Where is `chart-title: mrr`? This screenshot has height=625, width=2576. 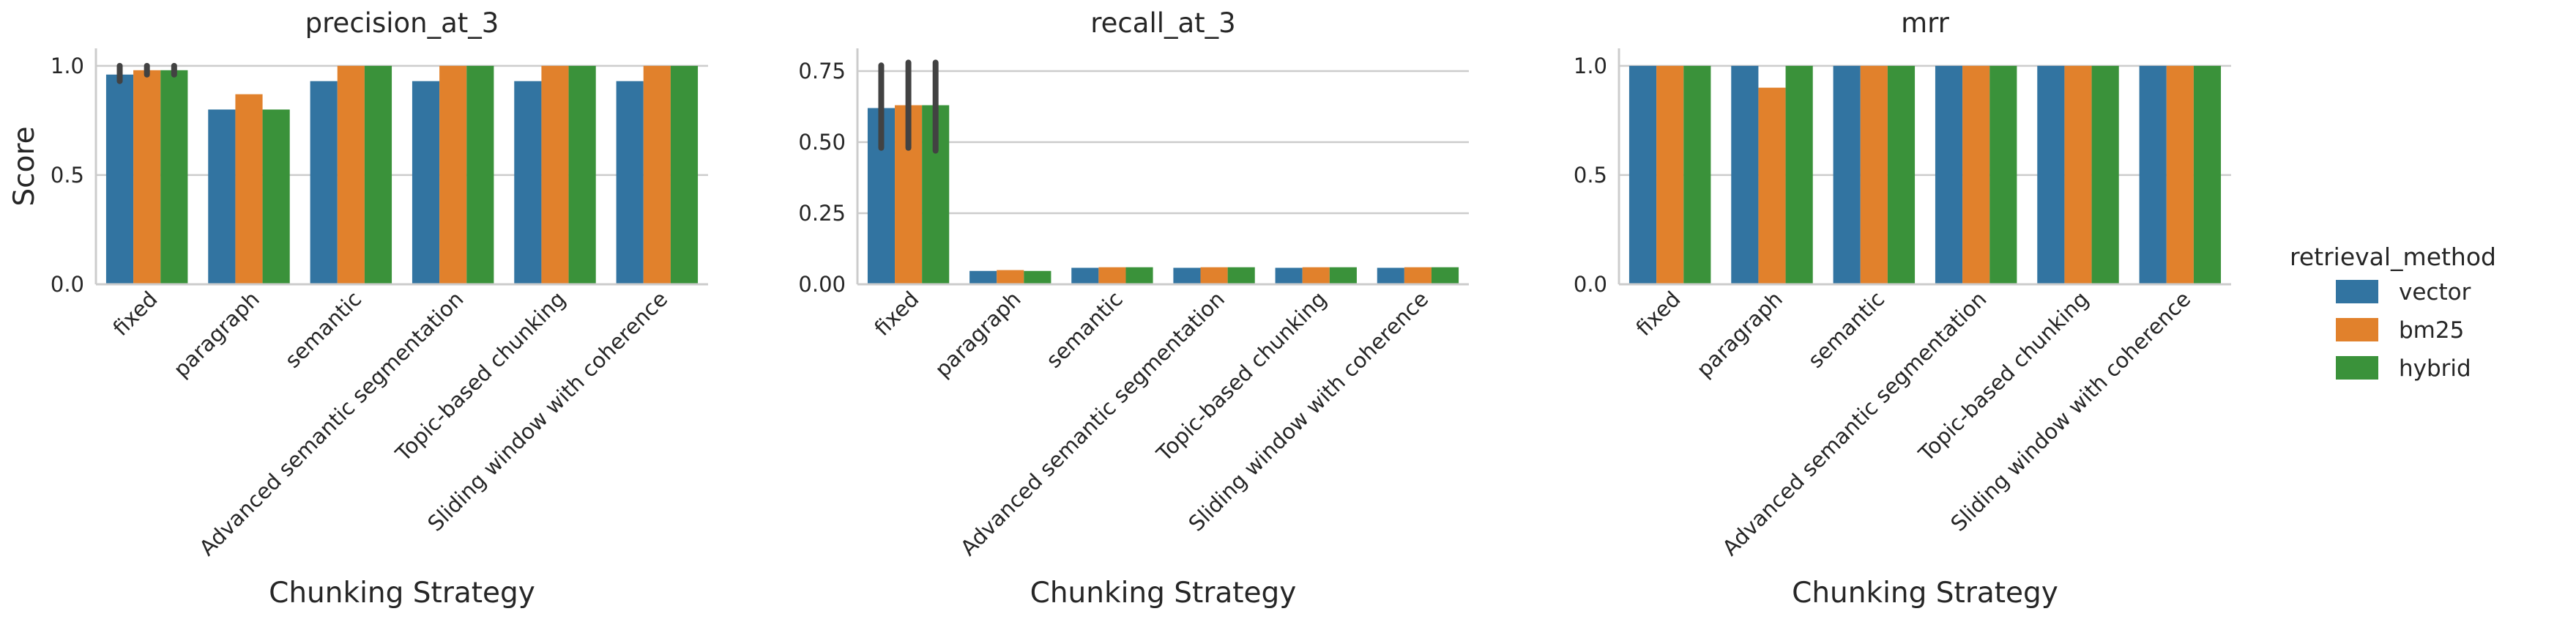 chart-title: mrr is located at coordinates (1925, 23).